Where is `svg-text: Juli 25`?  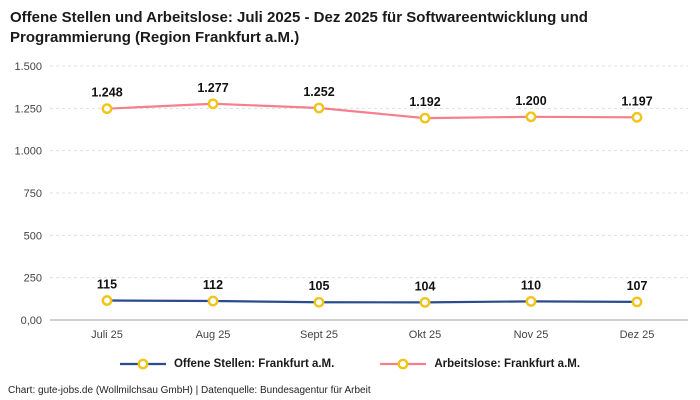 svg-text: Juli 25 is located at coordinates (107, 335).